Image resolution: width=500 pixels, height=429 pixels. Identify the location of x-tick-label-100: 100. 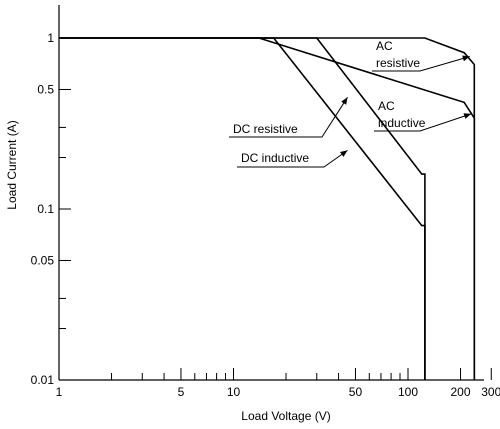
(408, 392).